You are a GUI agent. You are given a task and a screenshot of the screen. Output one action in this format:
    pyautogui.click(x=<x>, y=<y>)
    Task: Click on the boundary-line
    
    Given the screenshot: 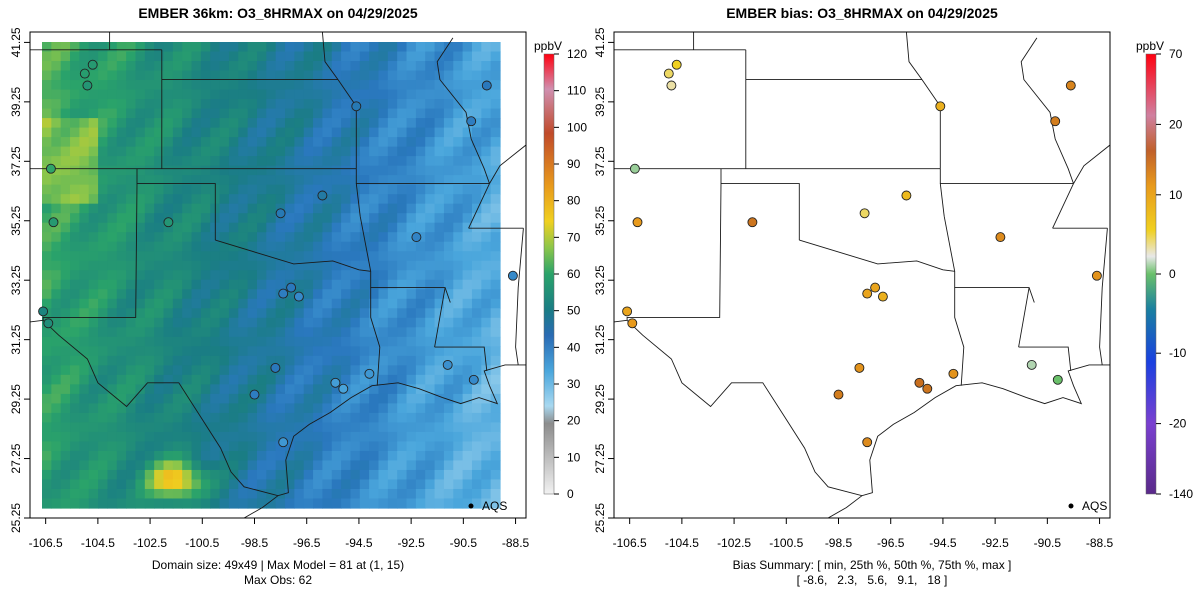 What is the action you would take?
    pyautogui.click(x=284, y=408)
    